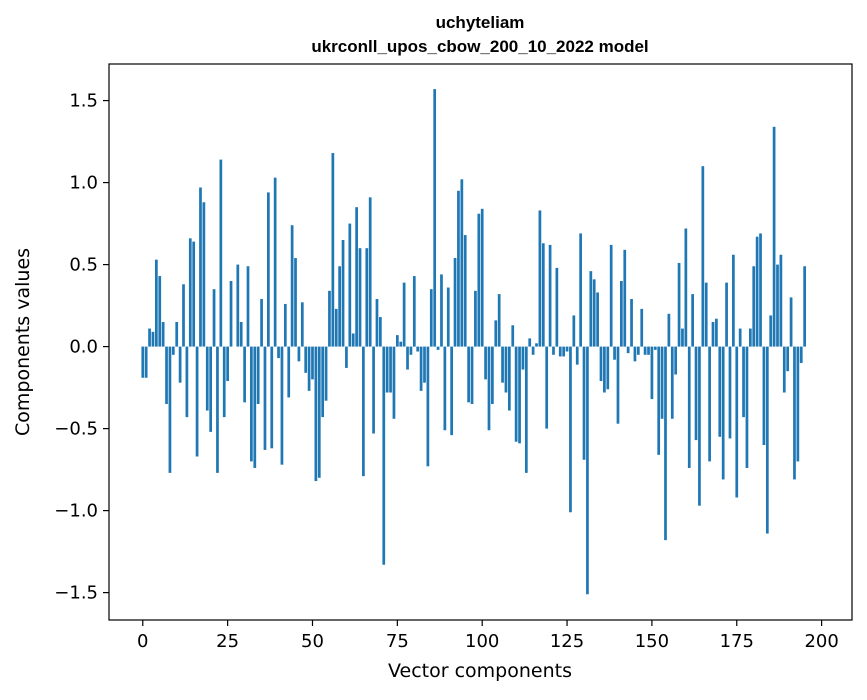 This screenshot has width=867, height=700. Describe the element at coordinates (76, 511) in the screenshot. I see `y-tick-label: −1.0` at that location.